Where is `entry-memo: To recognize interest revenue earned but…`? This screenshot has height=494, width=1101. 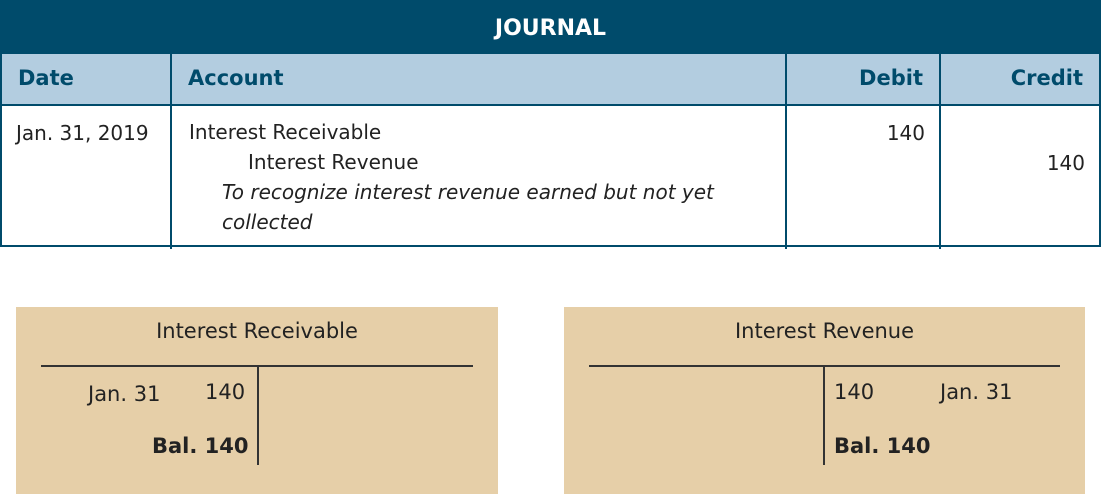 entry-memo: To recognize interest revenue earned but… is located at coordinates (478, 207).